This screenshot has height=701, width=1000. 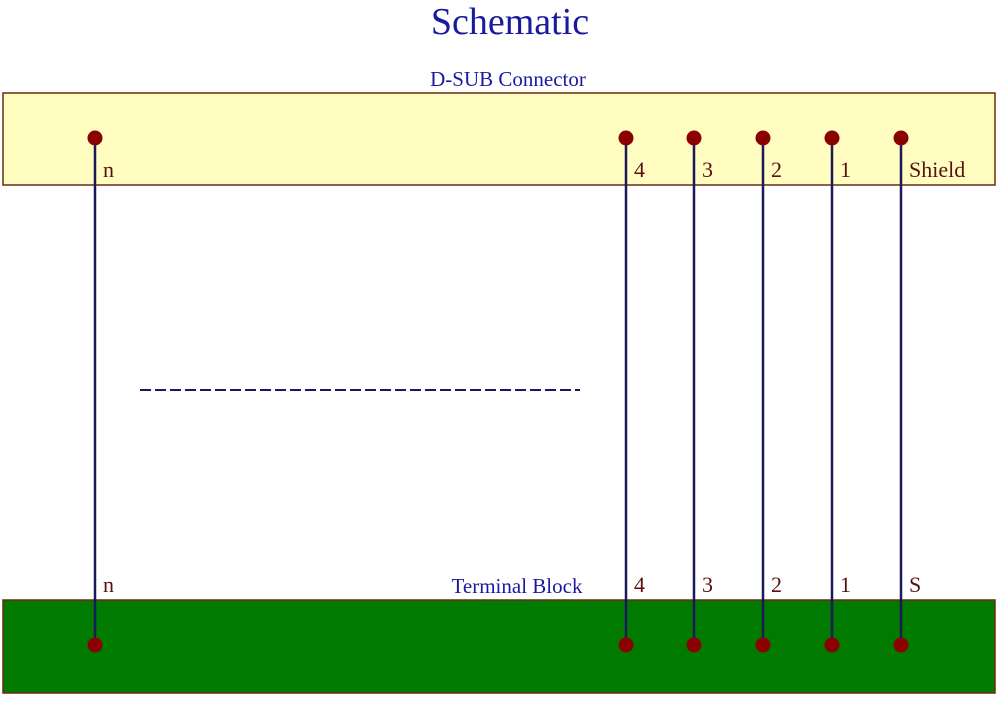 I want to click on terminal-pin-label: 1, so click(x=845, y=584).